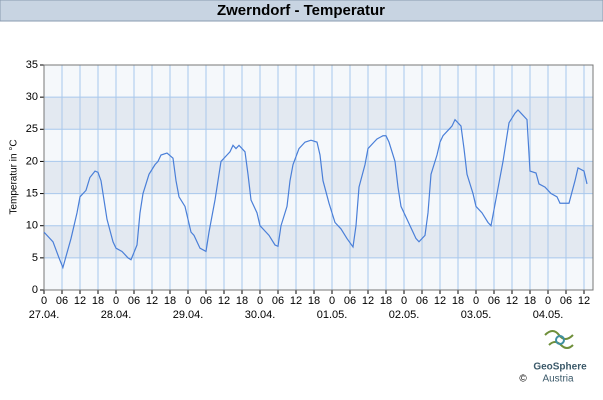 The height and width of the screenshot is (400, 603). What do you see at coordinates (560, 367) in the screenshot?
I see `logo-name: GeoSphere` at bounding box center [560, 367].